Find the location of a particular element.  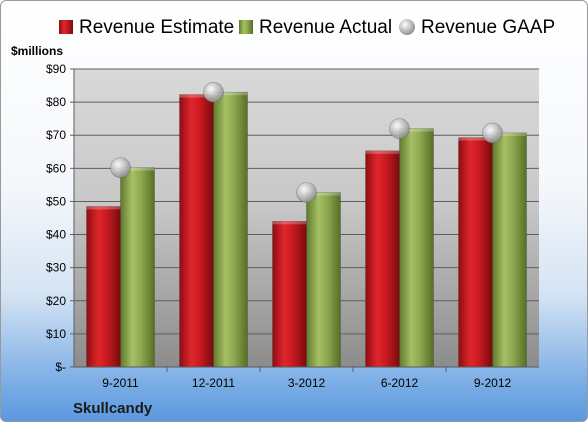

y-unit-label: $millions is located at coordinates (37, 51).